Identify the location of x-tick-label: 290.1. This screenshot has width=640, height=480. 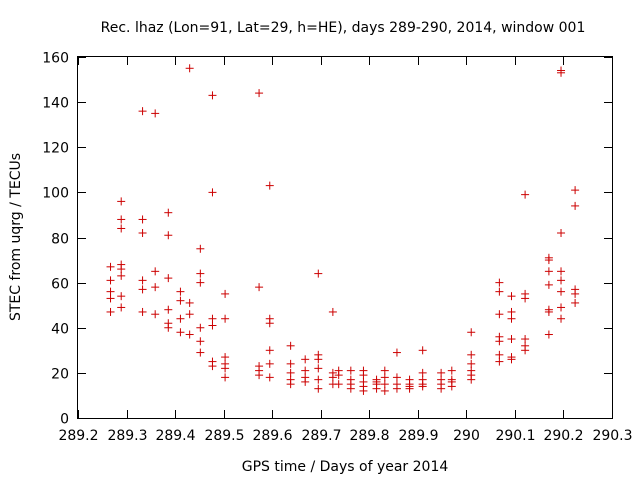
(515, 436).